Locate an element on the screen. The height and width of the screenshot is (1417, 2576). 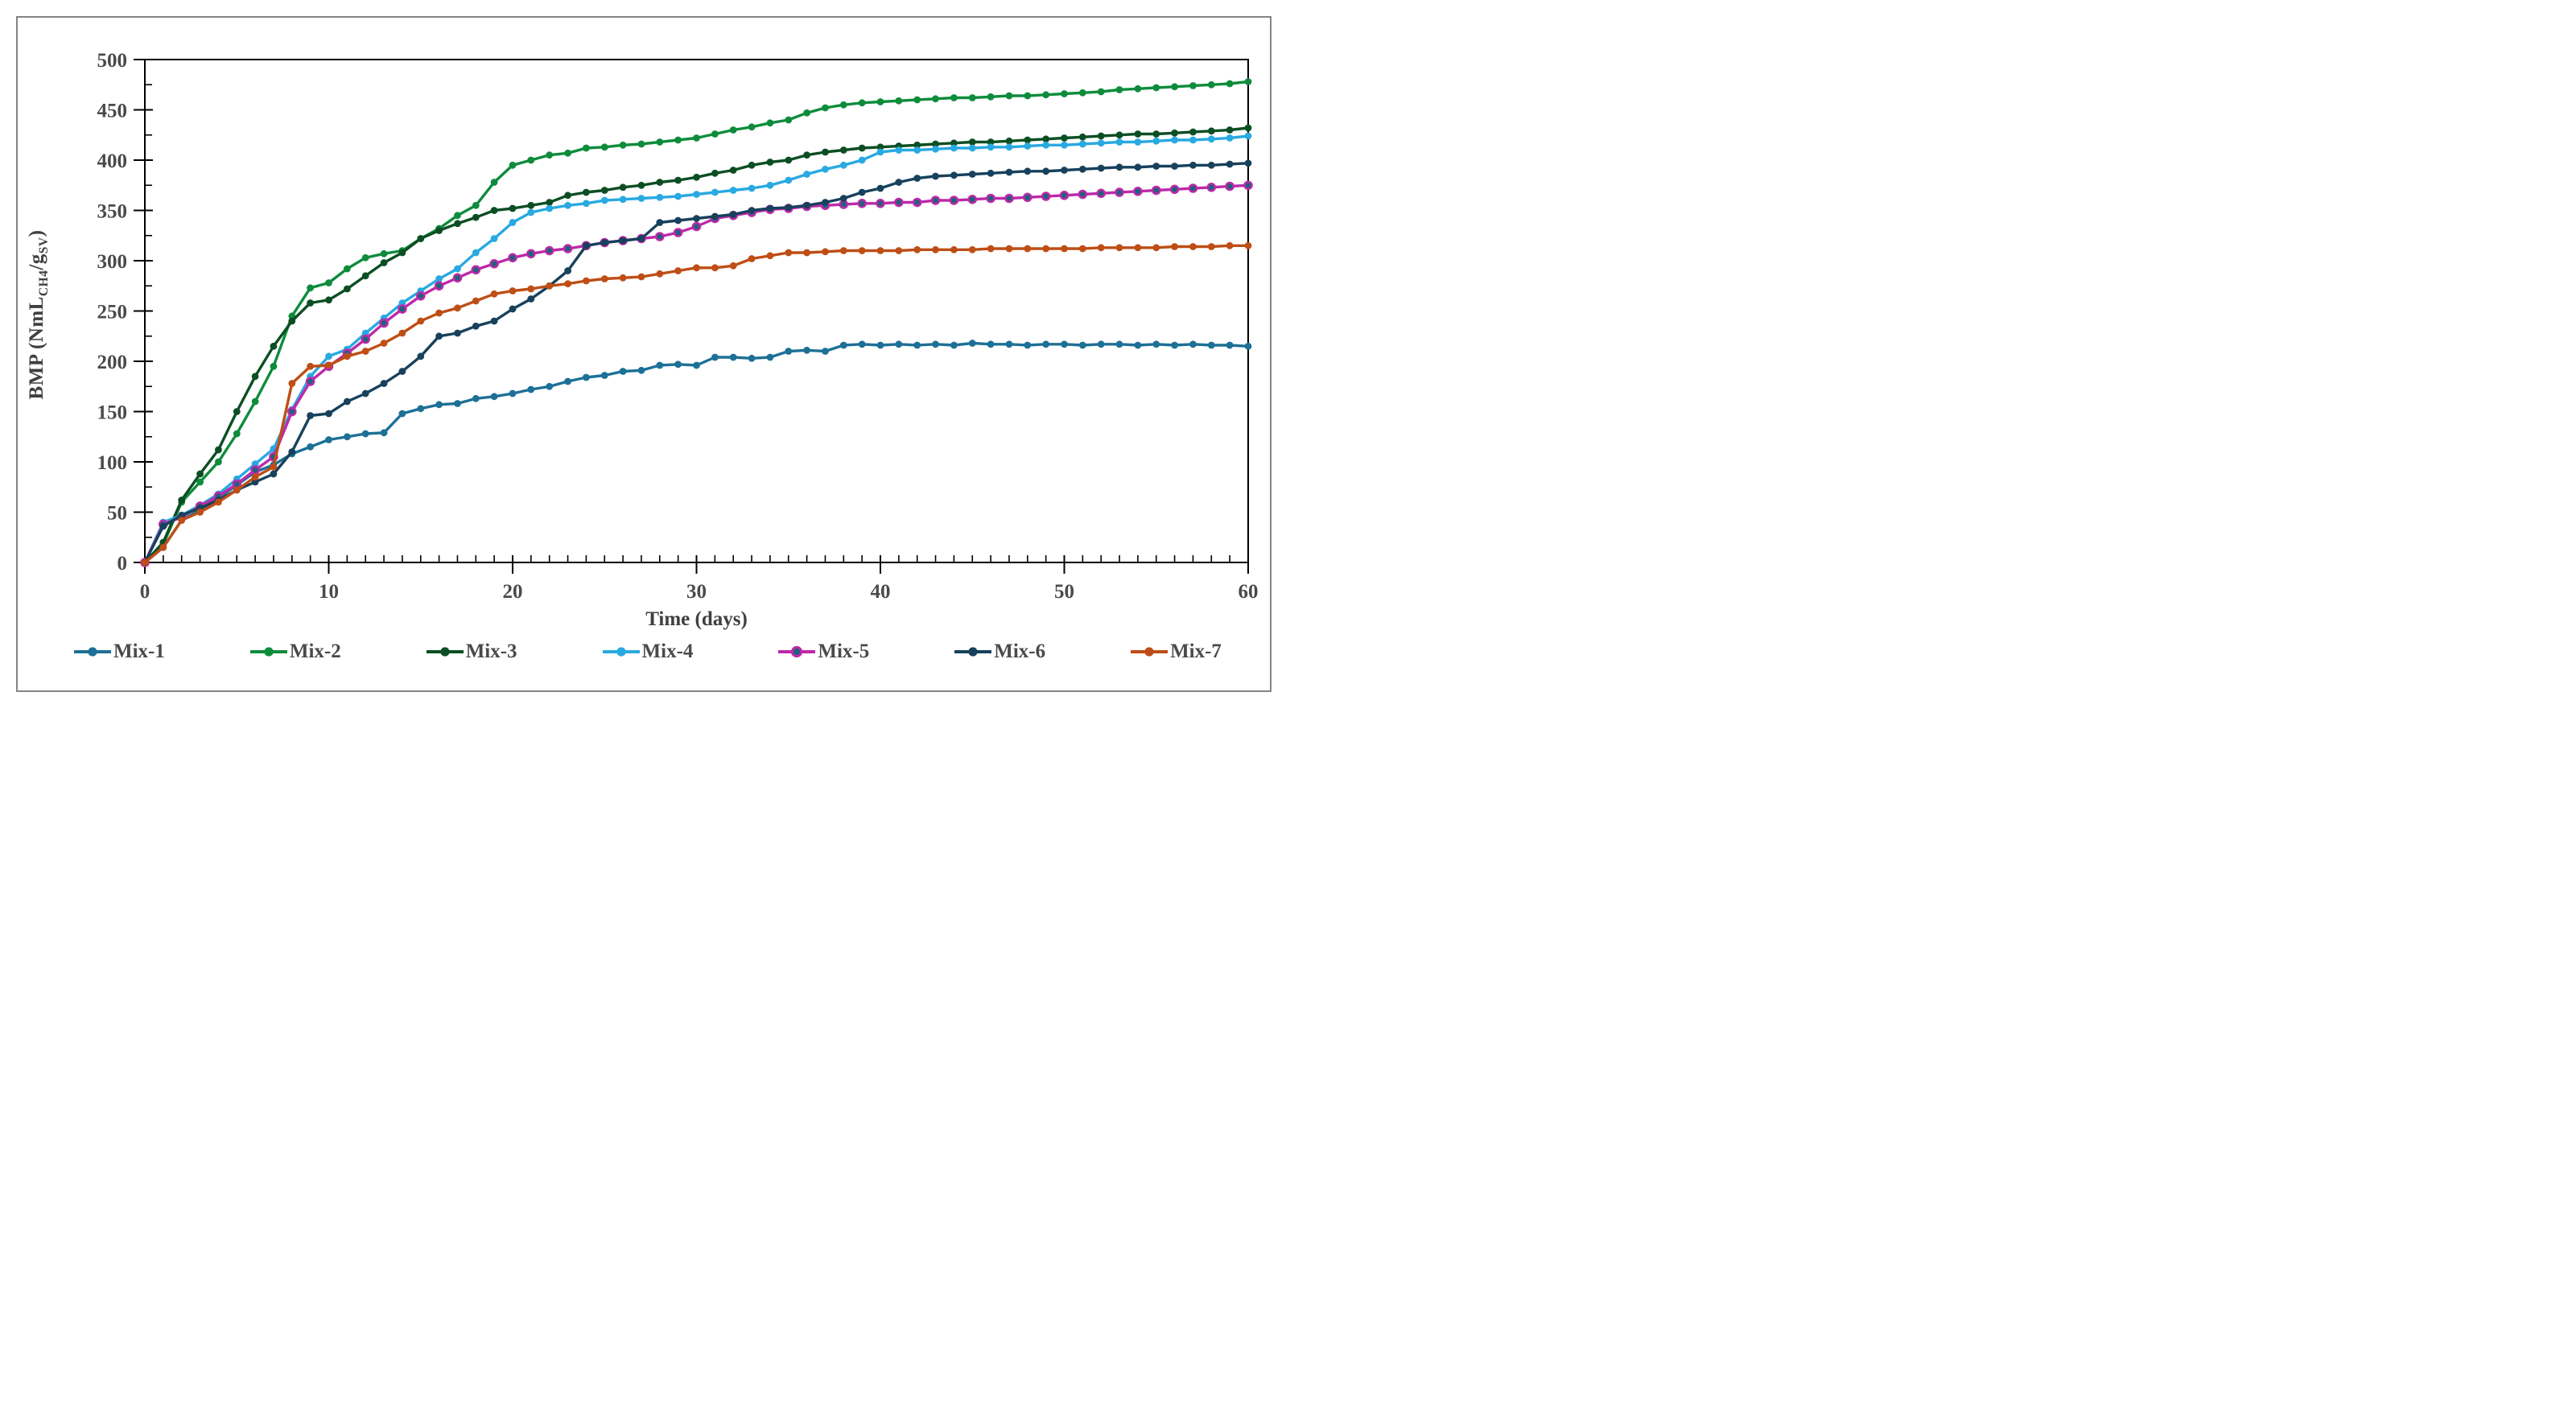
y-tick-label: 500 is located at coordinates (112, 61).